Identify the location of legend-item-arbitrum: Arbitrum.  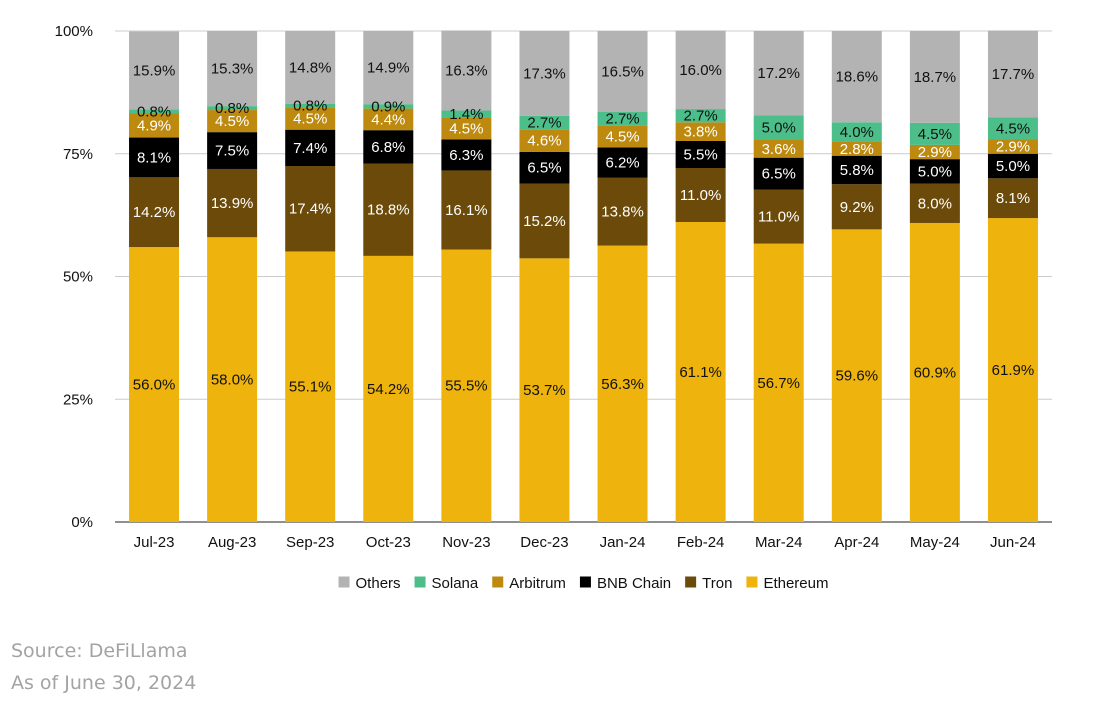
(529, 583).